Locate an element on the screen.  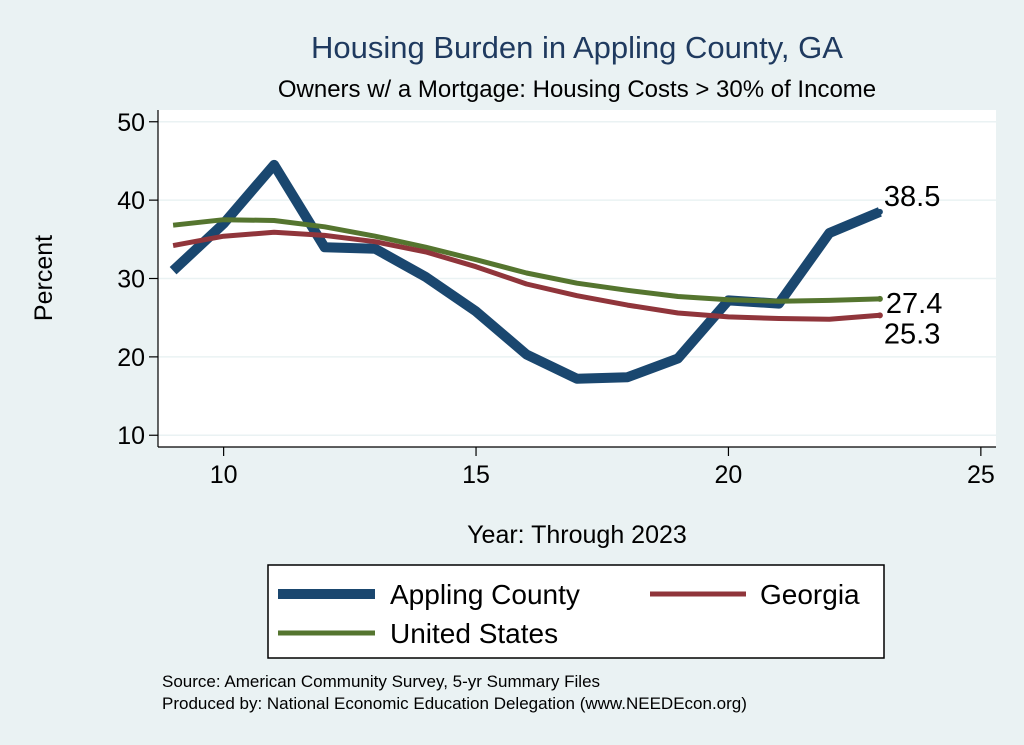
y-tick-label: 30 is located at coordinates (131, 280).